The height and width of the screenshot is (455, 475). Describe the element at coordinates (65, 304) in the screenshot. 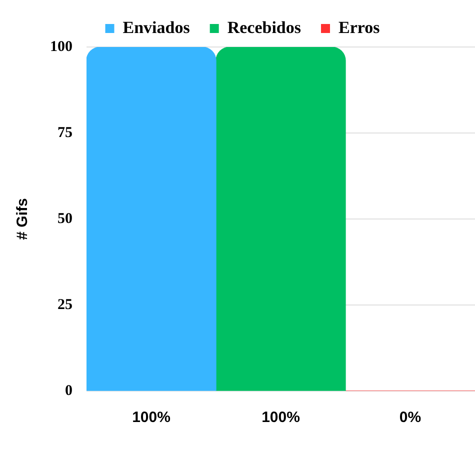

I see `y-tick-label: 25` at that location.